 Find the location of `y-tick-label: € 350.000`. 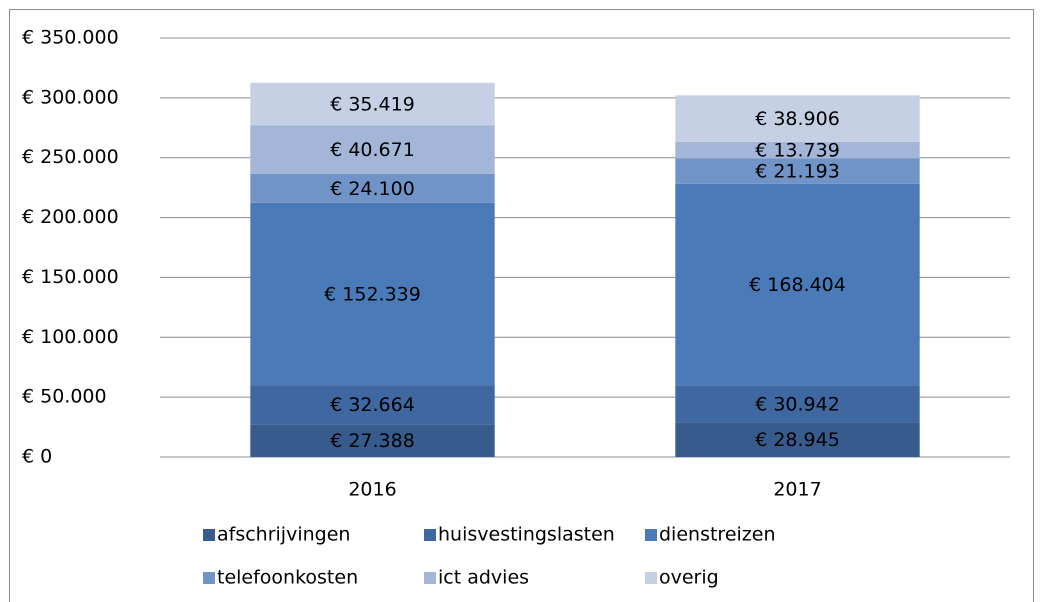

y-tick-label: € 350.000 is located at coordinates (70, 38).